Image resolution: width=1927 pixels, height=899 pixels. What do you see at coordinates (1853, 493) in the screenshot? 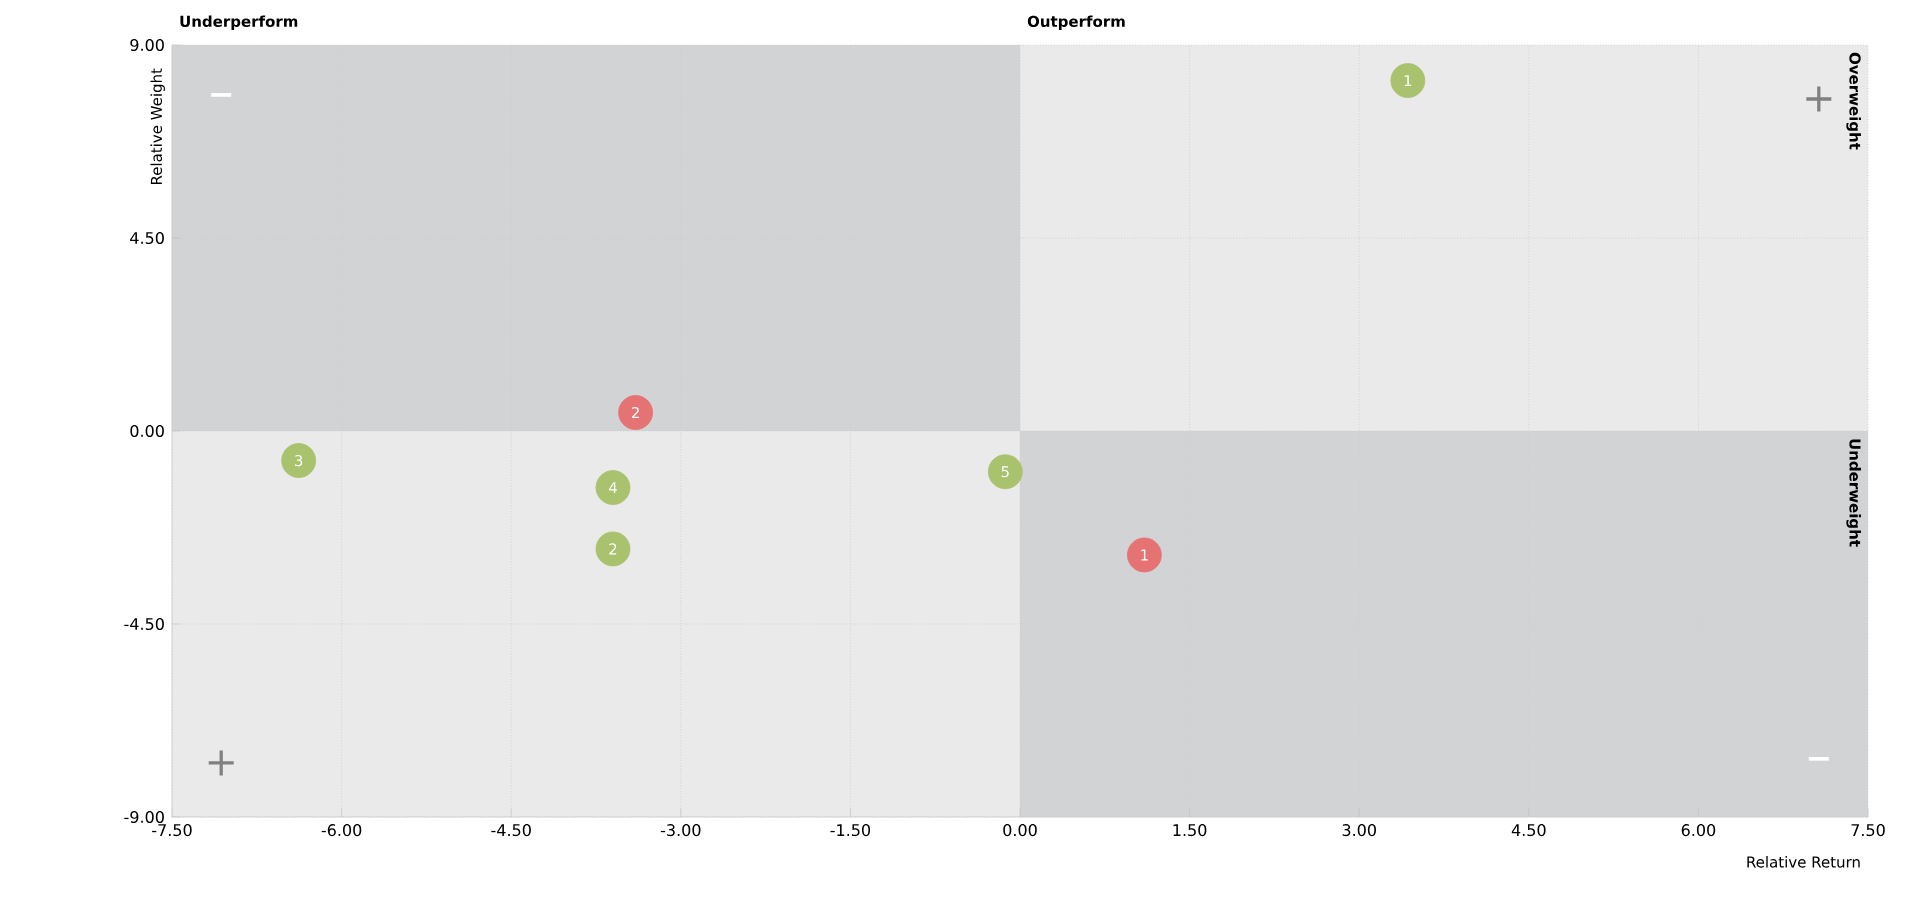
I see `annotation: Underweight` at bounding box center [1853, 493].